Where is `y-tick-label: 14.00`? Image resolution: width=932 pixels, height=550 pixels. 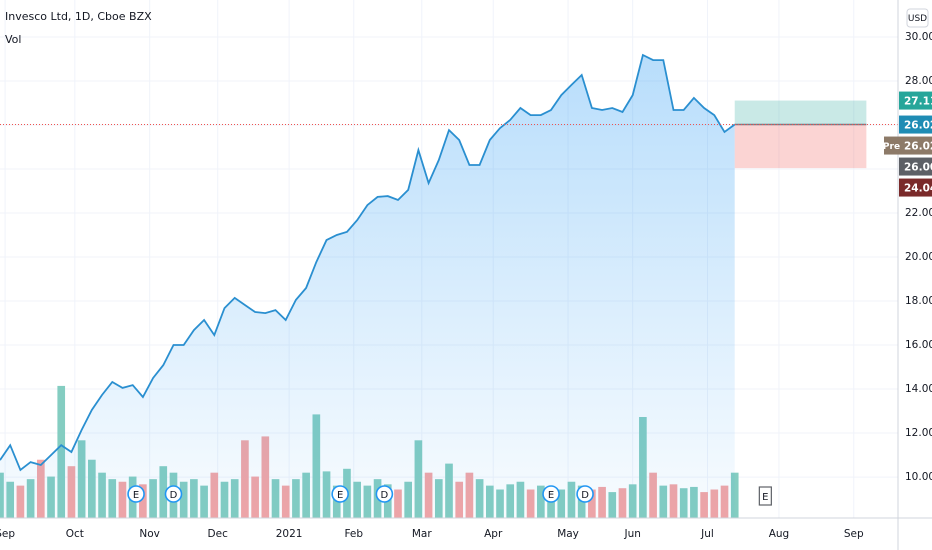 y-tick-label: 14.00 is located at coordinates (918, 389).